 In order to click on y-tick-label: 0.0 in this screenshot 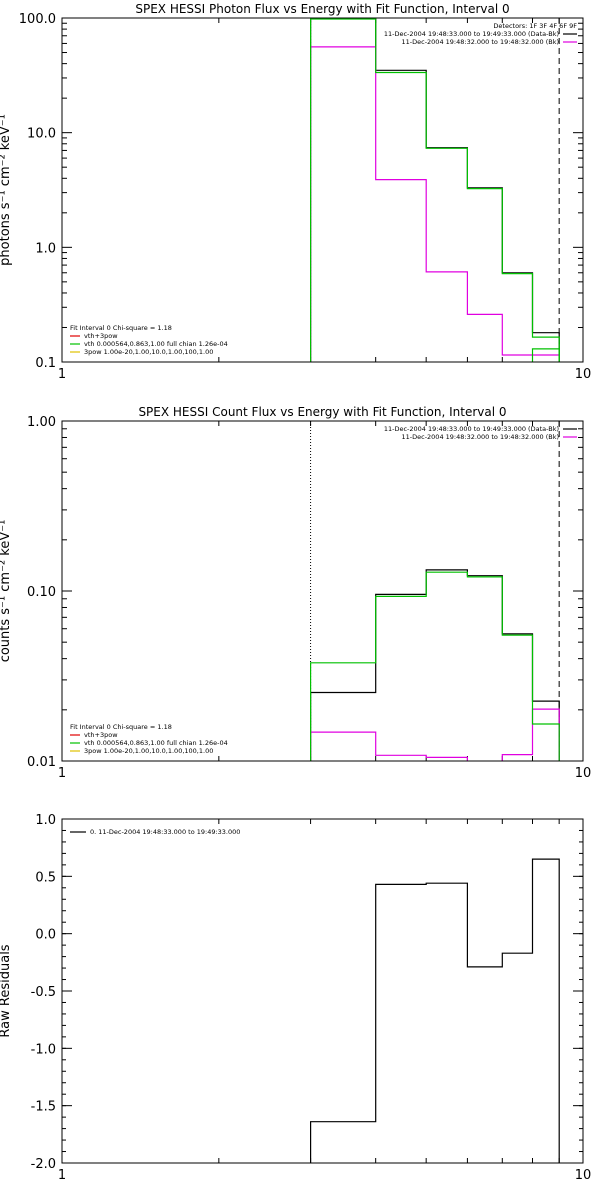, I will do `click(45, 935)`.